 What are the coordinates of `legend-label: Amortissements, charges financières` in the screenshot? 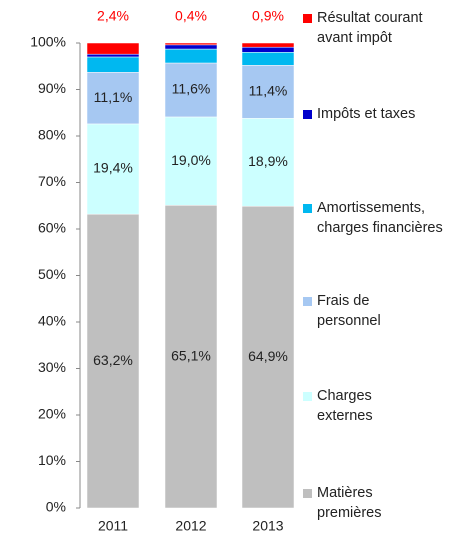 It's located at (380, 218).